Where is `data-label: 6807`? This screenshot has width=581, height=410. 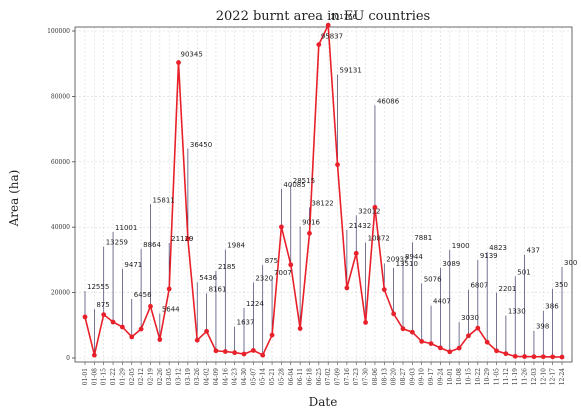
data-label: 6807 is located at coordinates (479, 286).